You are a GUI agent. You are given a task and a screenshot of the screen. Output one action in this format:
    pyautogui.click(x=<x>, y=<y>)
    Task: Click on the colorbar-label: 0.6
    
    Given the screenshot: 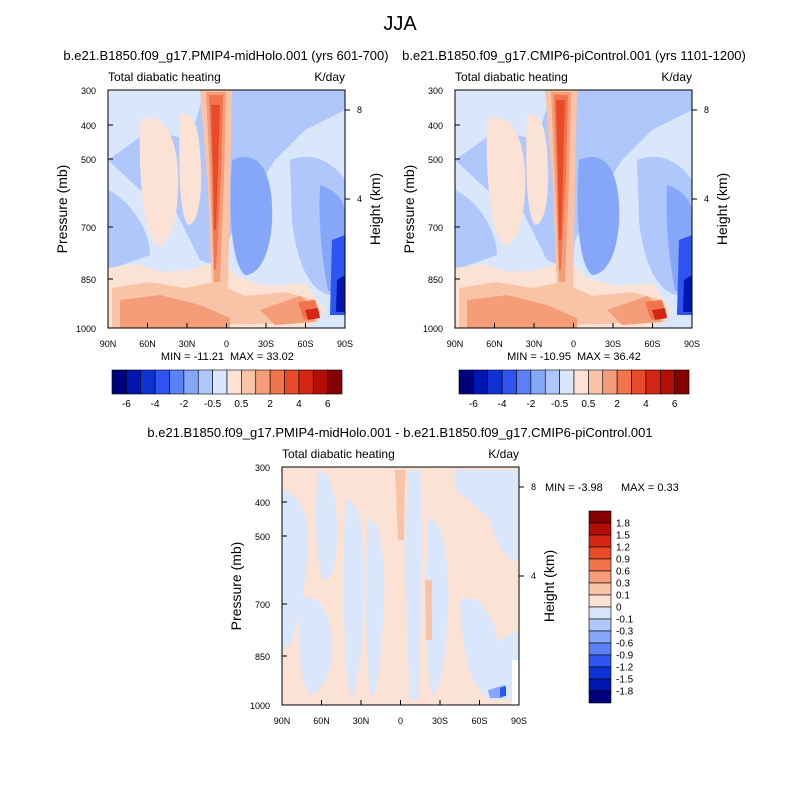 What is the action you would take?
    pyautogui.click(x=623, y=572)
    